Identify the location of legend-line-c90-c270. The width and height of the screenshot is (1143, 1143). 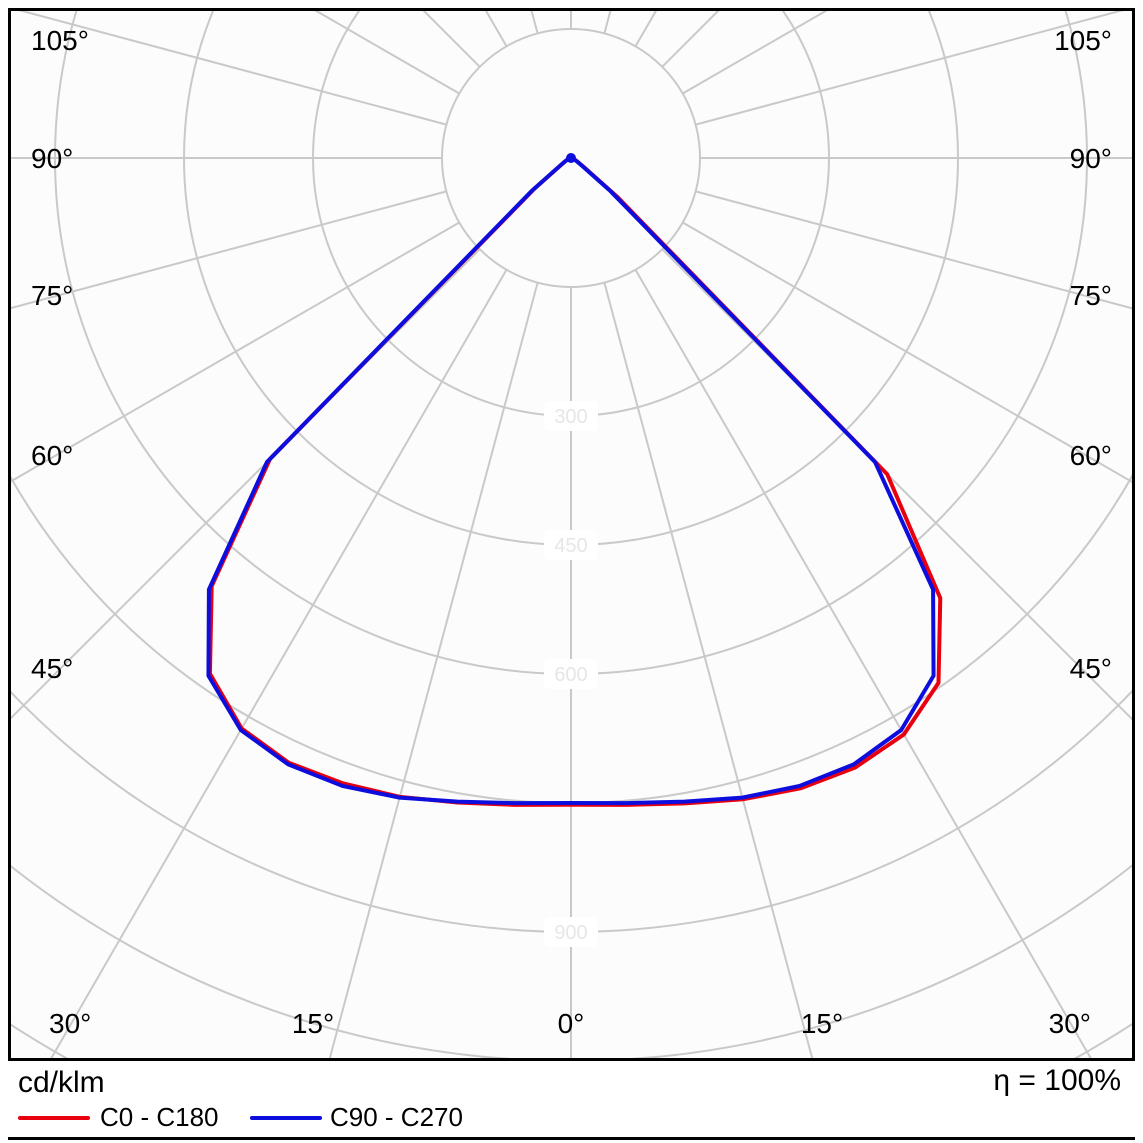
(286, 1118).